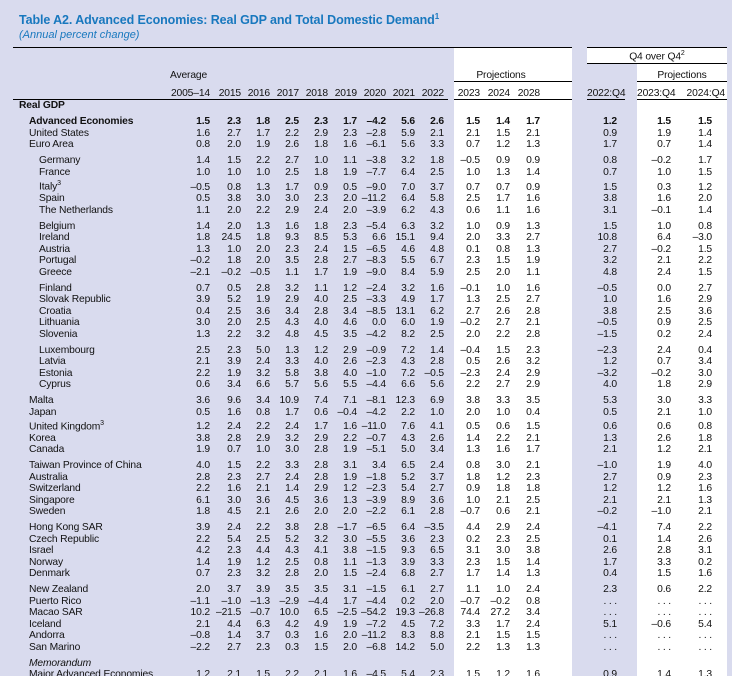 The width and height of the screenshot is (732, 676). Describe the element at coordinates (321, 172) in the screenshot. I see `cell: 1.8` at that location.